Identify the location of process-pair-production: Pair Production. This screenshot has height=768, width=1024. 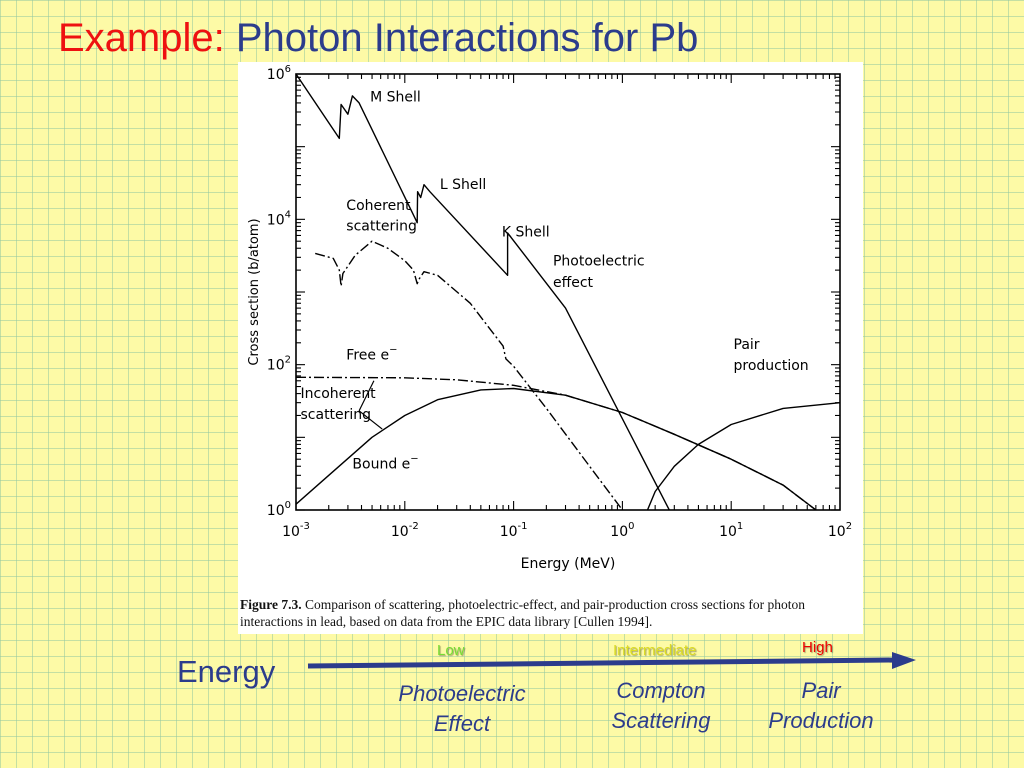
(821, 706).